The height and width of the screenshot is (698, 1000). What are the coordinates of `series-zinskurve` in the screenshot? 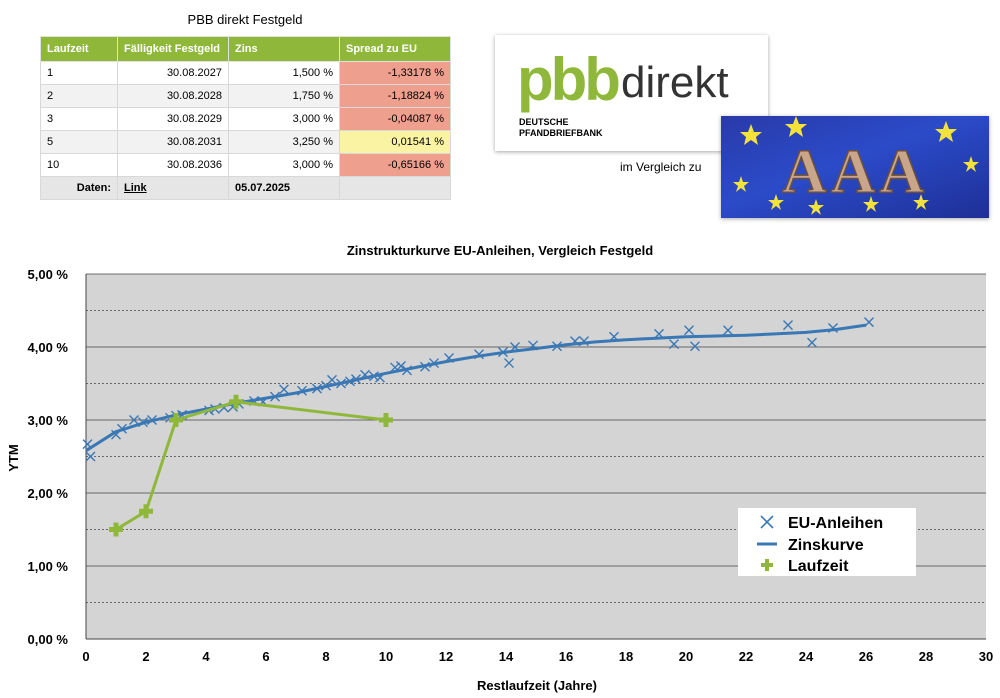 It's located at (476, 387).